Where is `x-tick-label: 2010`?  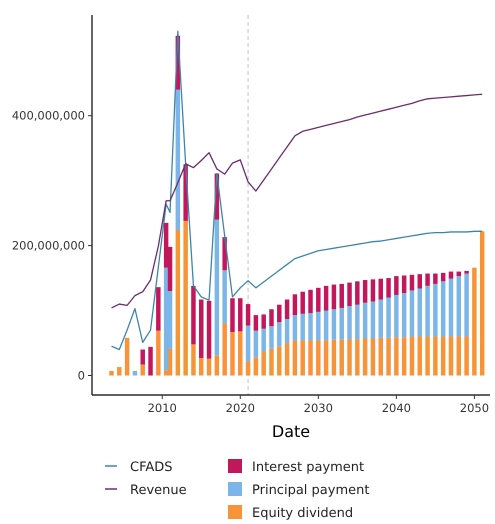 x-tick-label: 2010 is located at coordinates (162, 408).